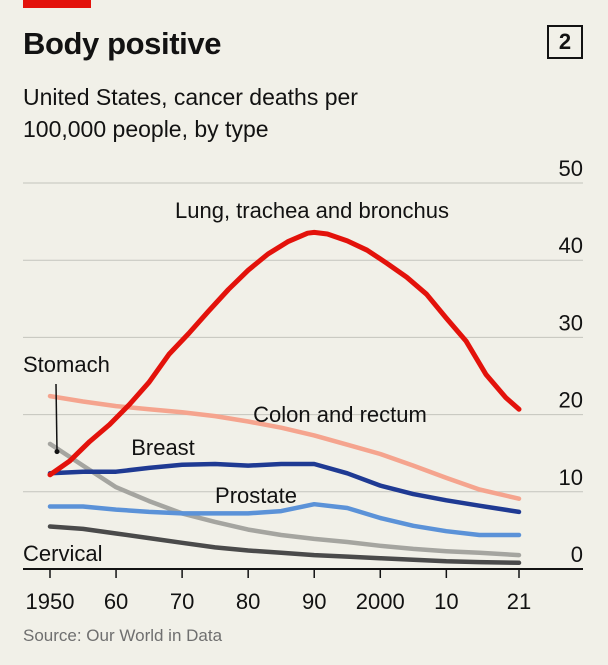 Image resolution: width=608 pixels, height=665 pixels. Describe the element at coordinates (565, 42) in the screenshot. I see `chart-number-badge: 2` at that location.